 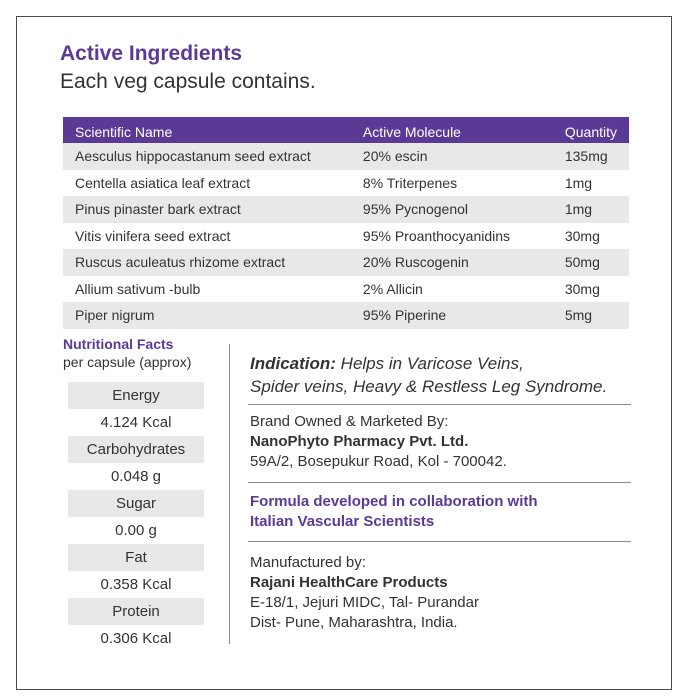 What do you see at coordinates (349, 421) in the screenshot?
I see `brand-label: Brand Owned & Marketed By:` at bounding box center [349, 421].